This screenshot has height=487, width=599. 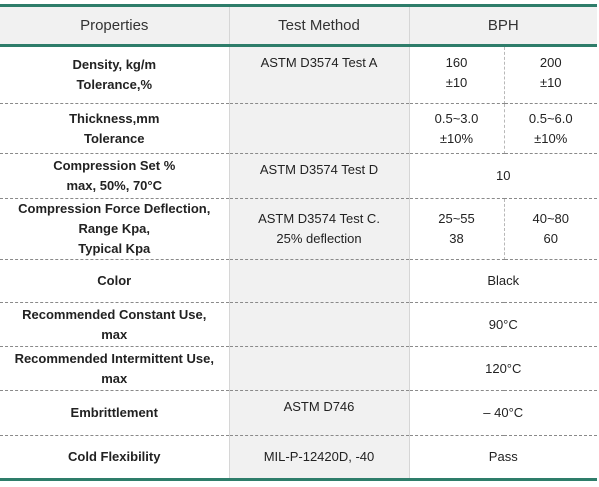 I want to click on value-cell: – 40°C, so click(x=503, y=413).